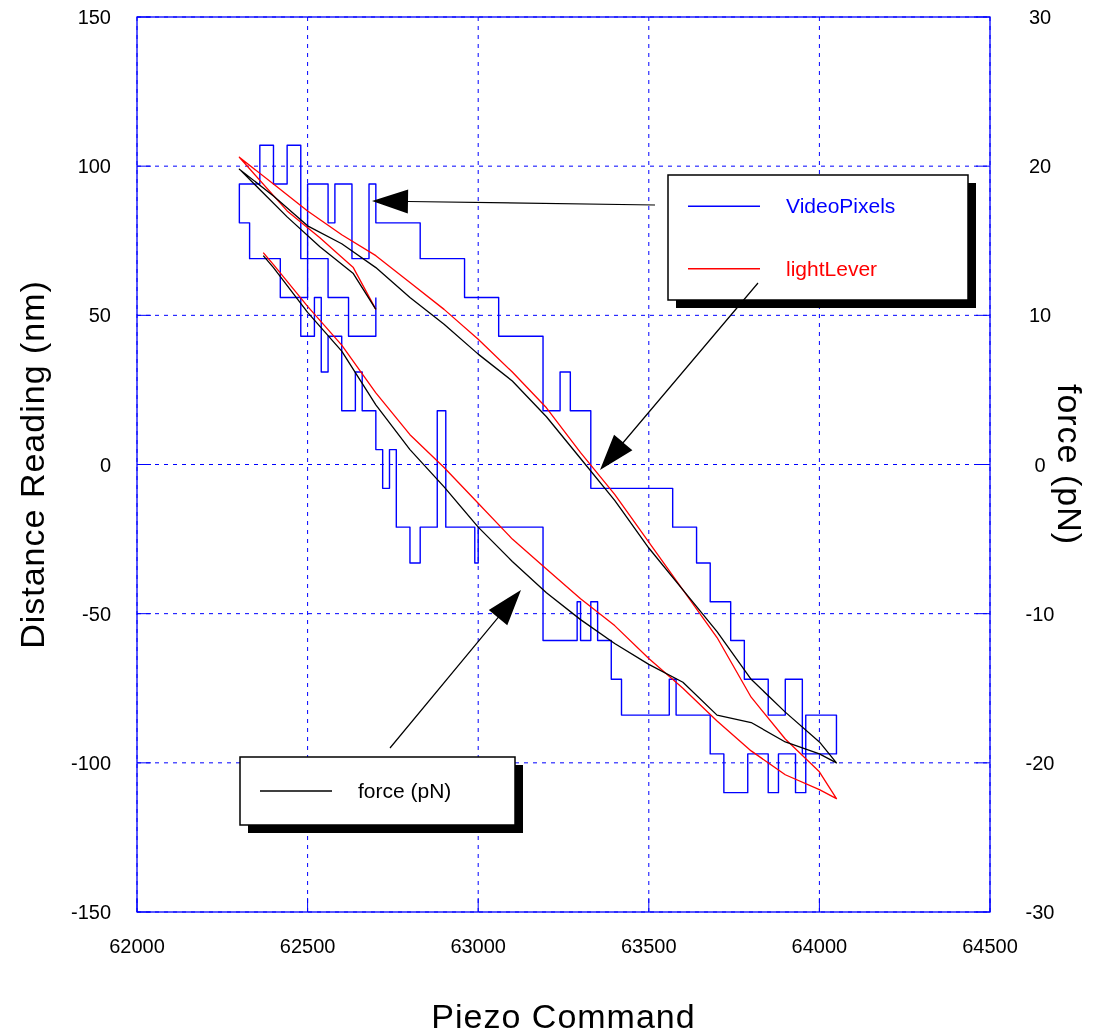 The height and width of the screenshot is (1036, 1100). Describe the element at coordinates (94, 17) in the screenshot. I see `y-tick-label: 150` at that location.